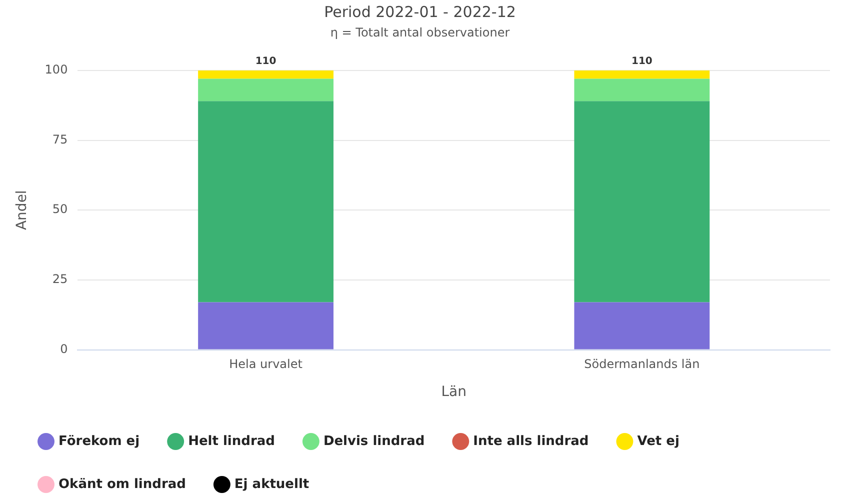 The width and height of the screenshot is (850, 501). I want to click on x-axis-title: Län, so click(453, 392).